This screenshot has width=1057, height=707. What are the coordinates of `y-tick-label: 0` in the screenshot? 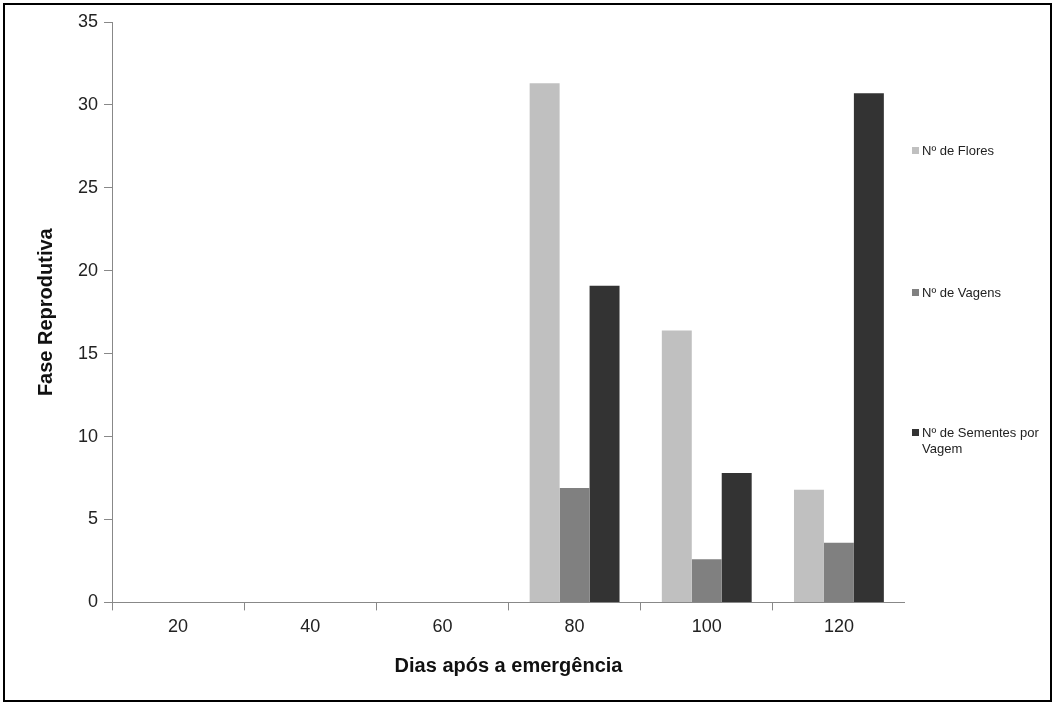 It's located at (93, 601).